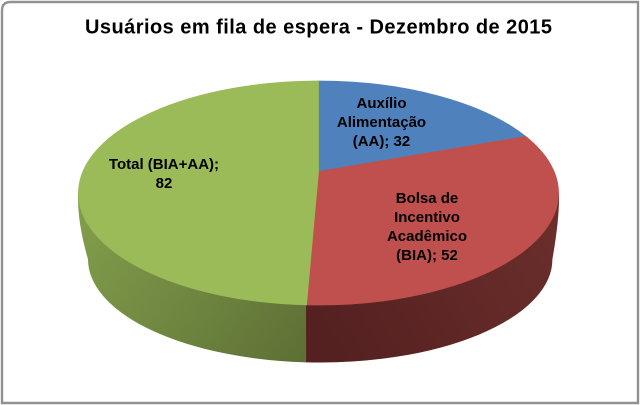 This screenshot has height=405, width=640. Describe the element at coordinates (427, 217) in the screenshot. I see `svg-text: Incentivo` at that location.